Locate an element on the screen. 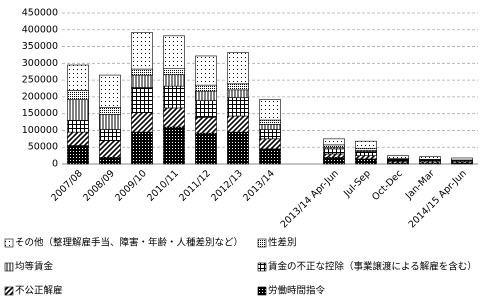 The height and width of the screenshot is (300, 496). x-tick-label: 2009/10 is located at coordinates (131, 186).